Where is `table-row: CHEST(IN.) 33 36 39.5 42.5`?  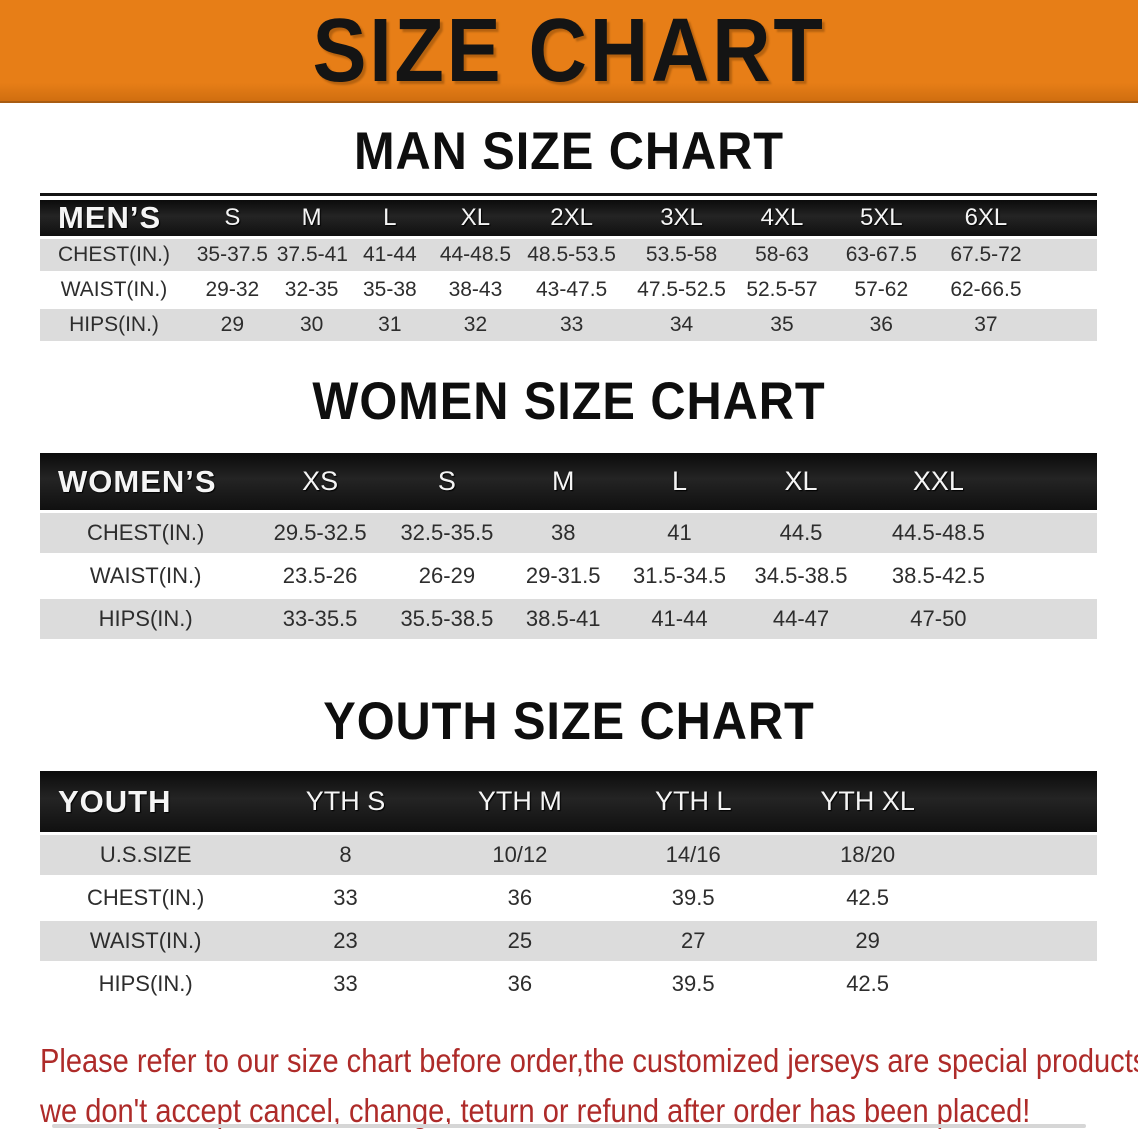
table-row: CHEST(IN.) 33 36 39.5 42.5 is located at coordinates (568, 899).